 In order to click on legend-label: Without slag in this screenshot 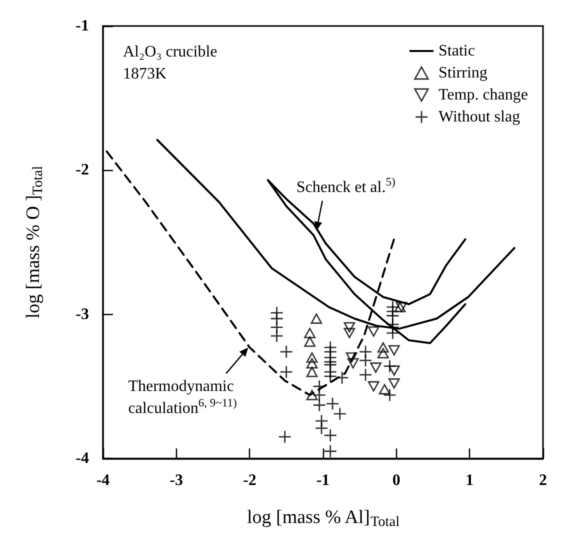, I will do `click(479, 117)`.